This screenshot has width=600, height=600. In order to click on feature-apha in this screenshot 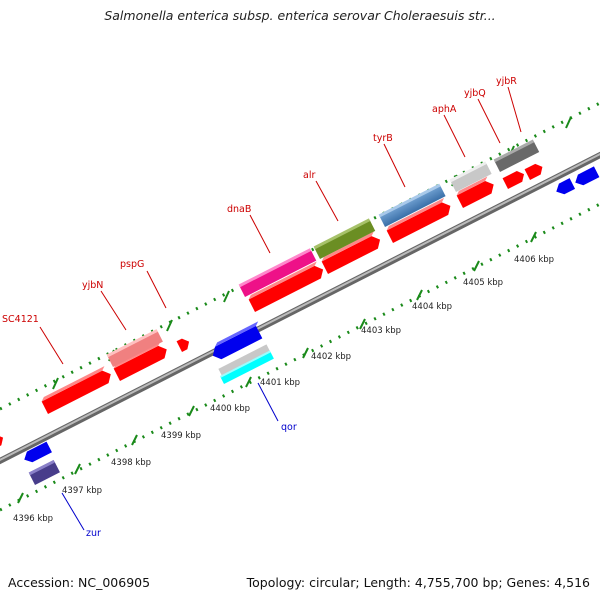, I will do `click(470, 176)`.